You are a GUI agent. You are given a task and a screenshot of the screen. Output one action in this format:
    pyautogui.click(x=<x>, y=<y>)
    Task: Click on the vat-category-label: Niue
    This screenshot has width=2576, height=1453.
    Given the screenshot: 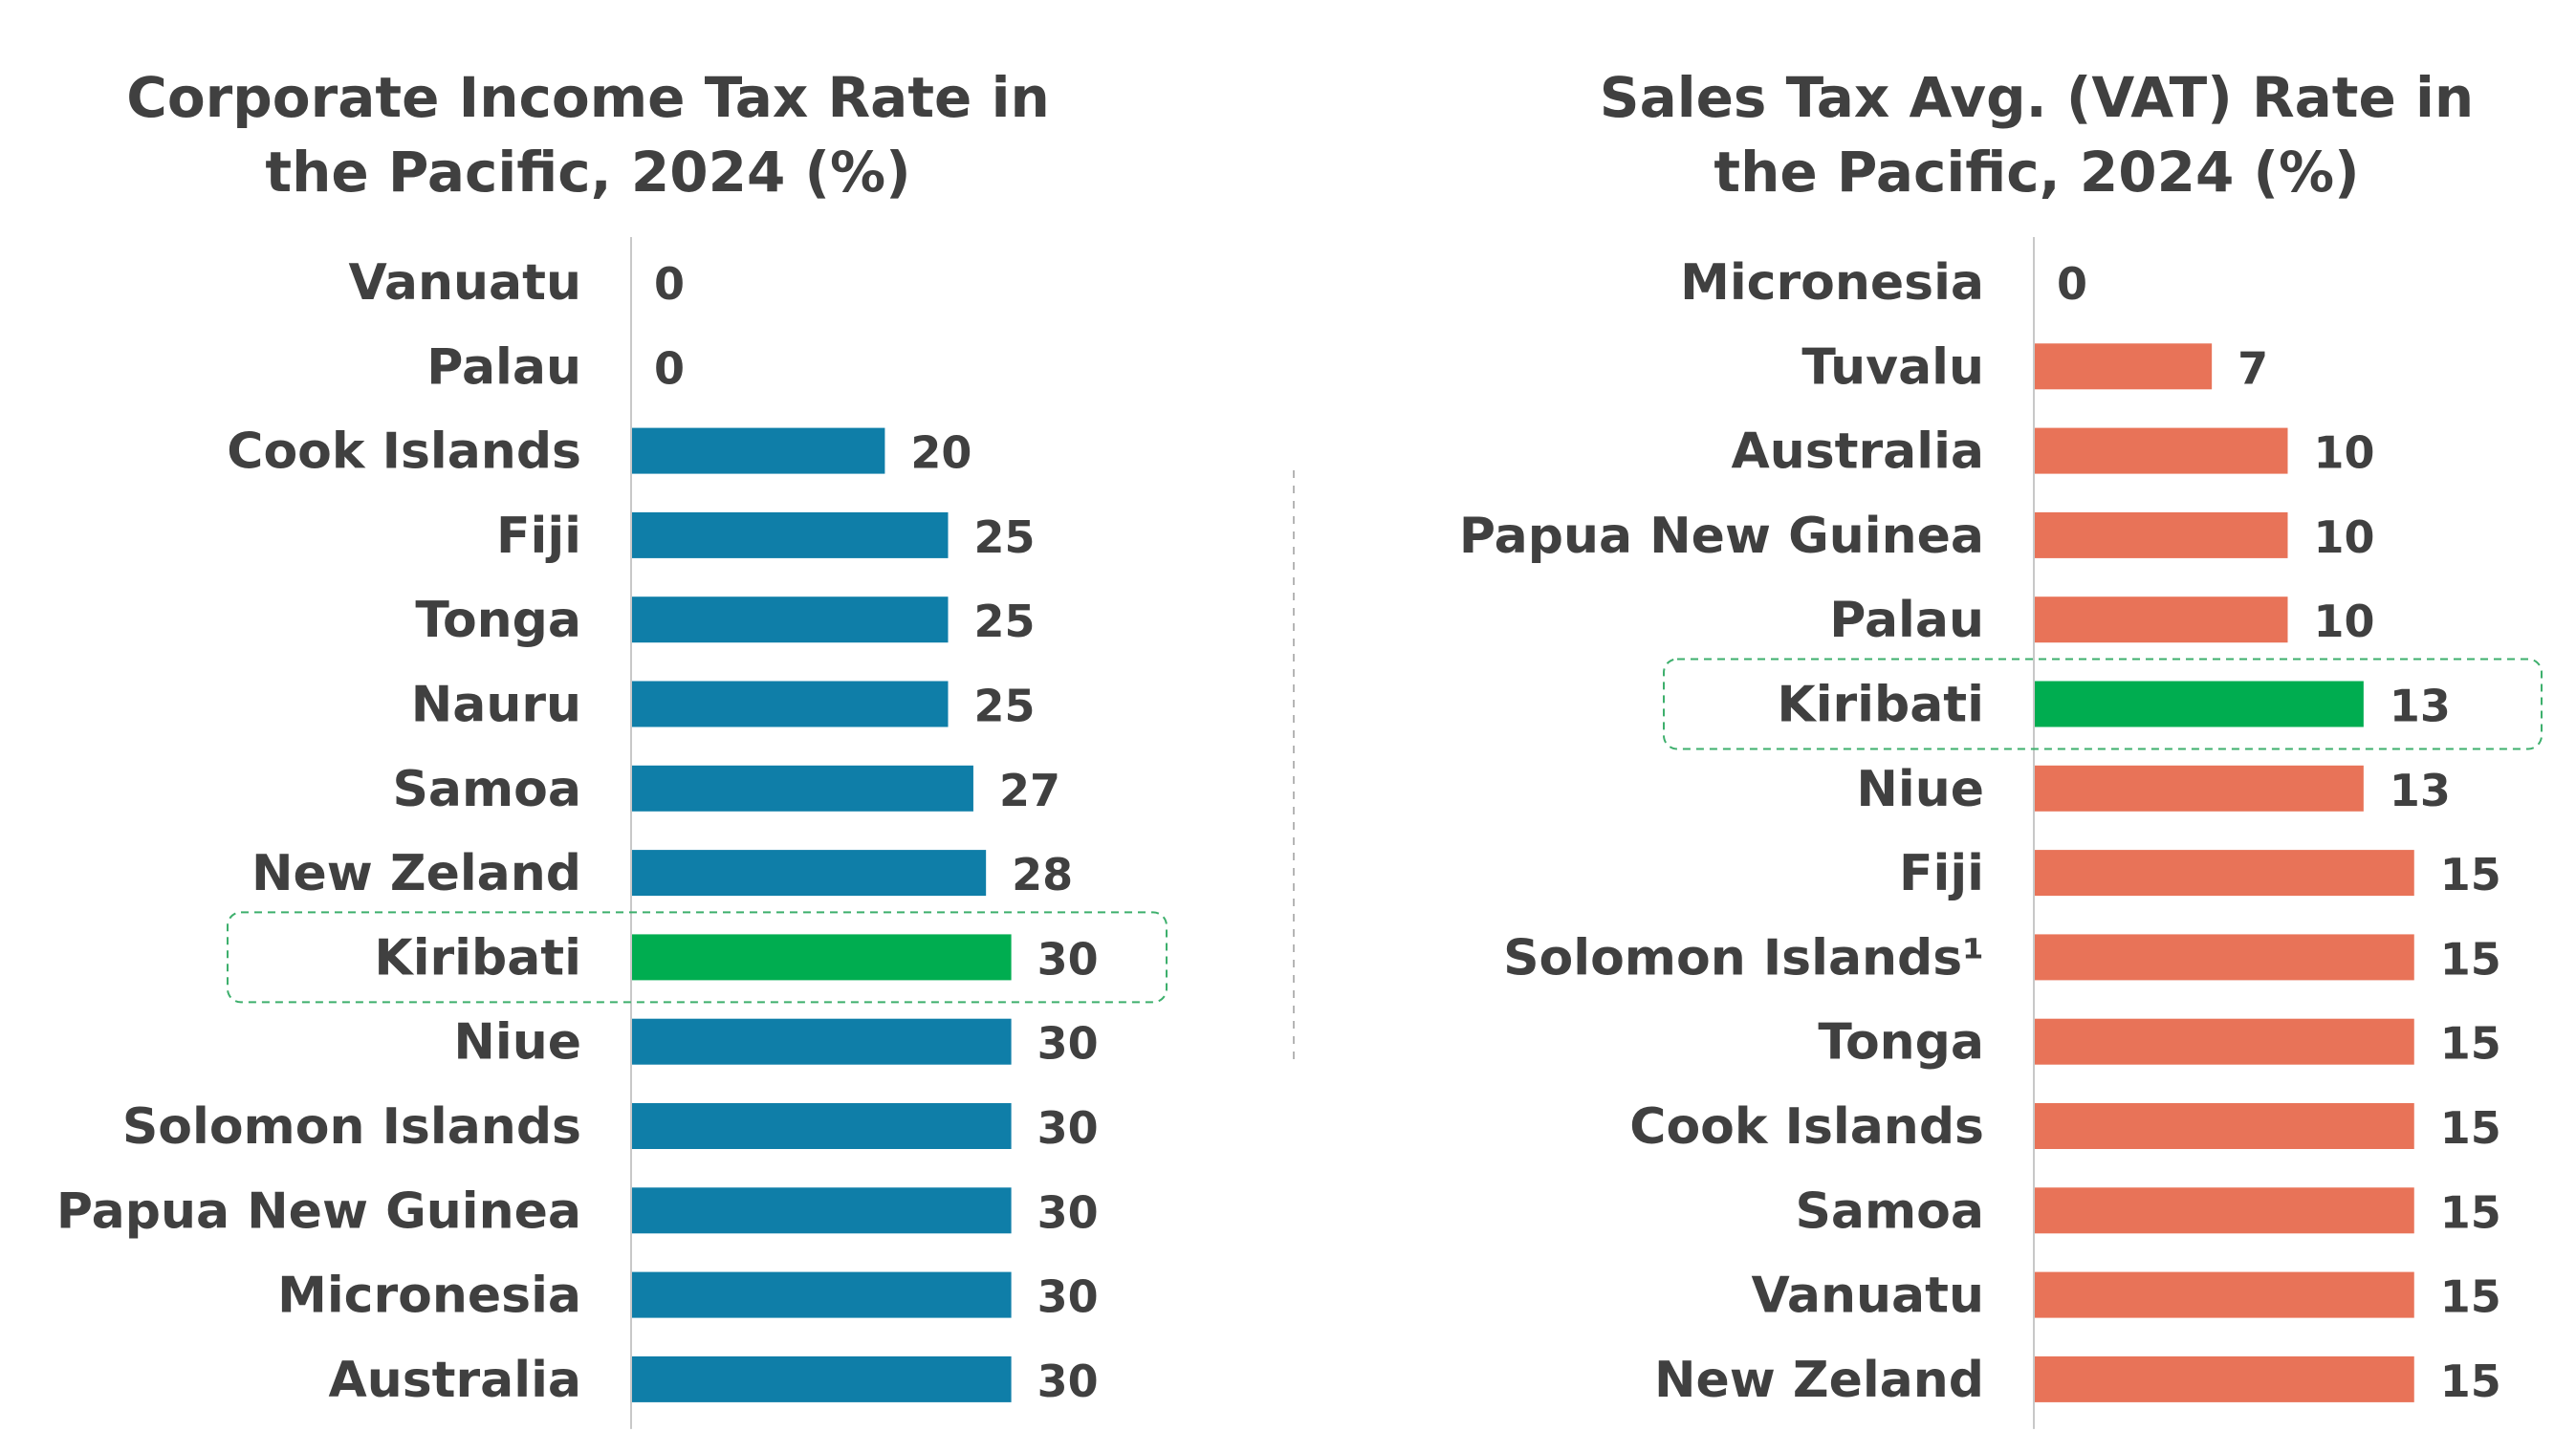 What is the action you would take?
    pyautogui.click(x=1920, y=789)
    